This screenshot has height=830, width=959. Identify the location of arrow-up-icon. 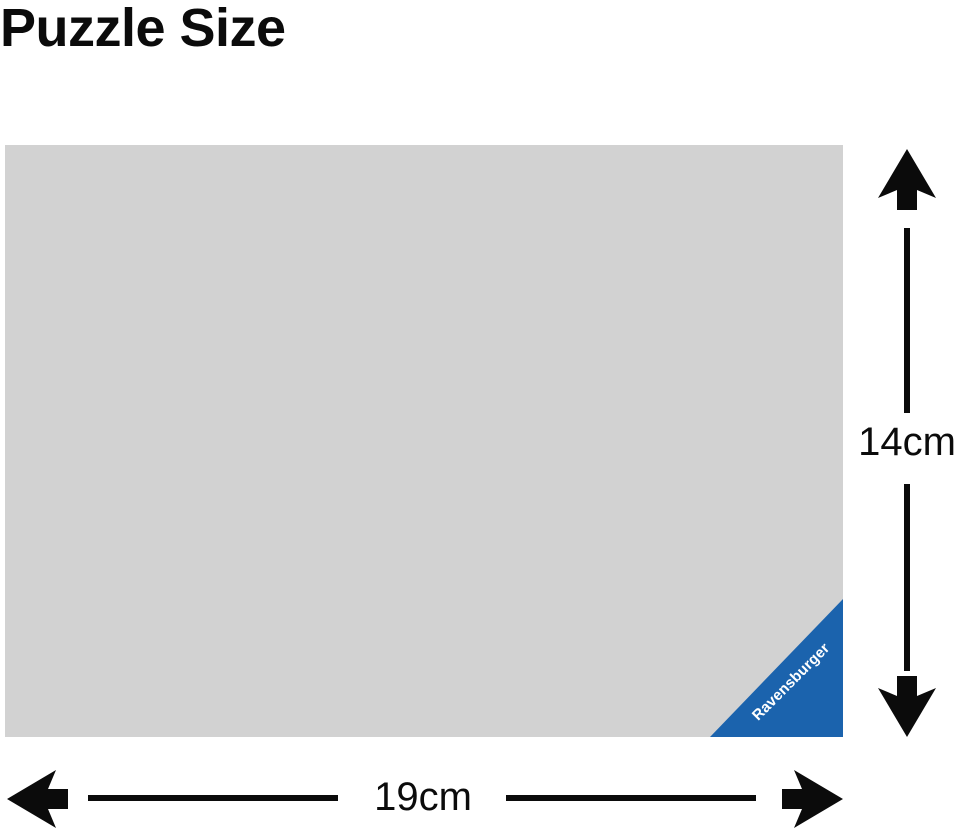
(907, 179).